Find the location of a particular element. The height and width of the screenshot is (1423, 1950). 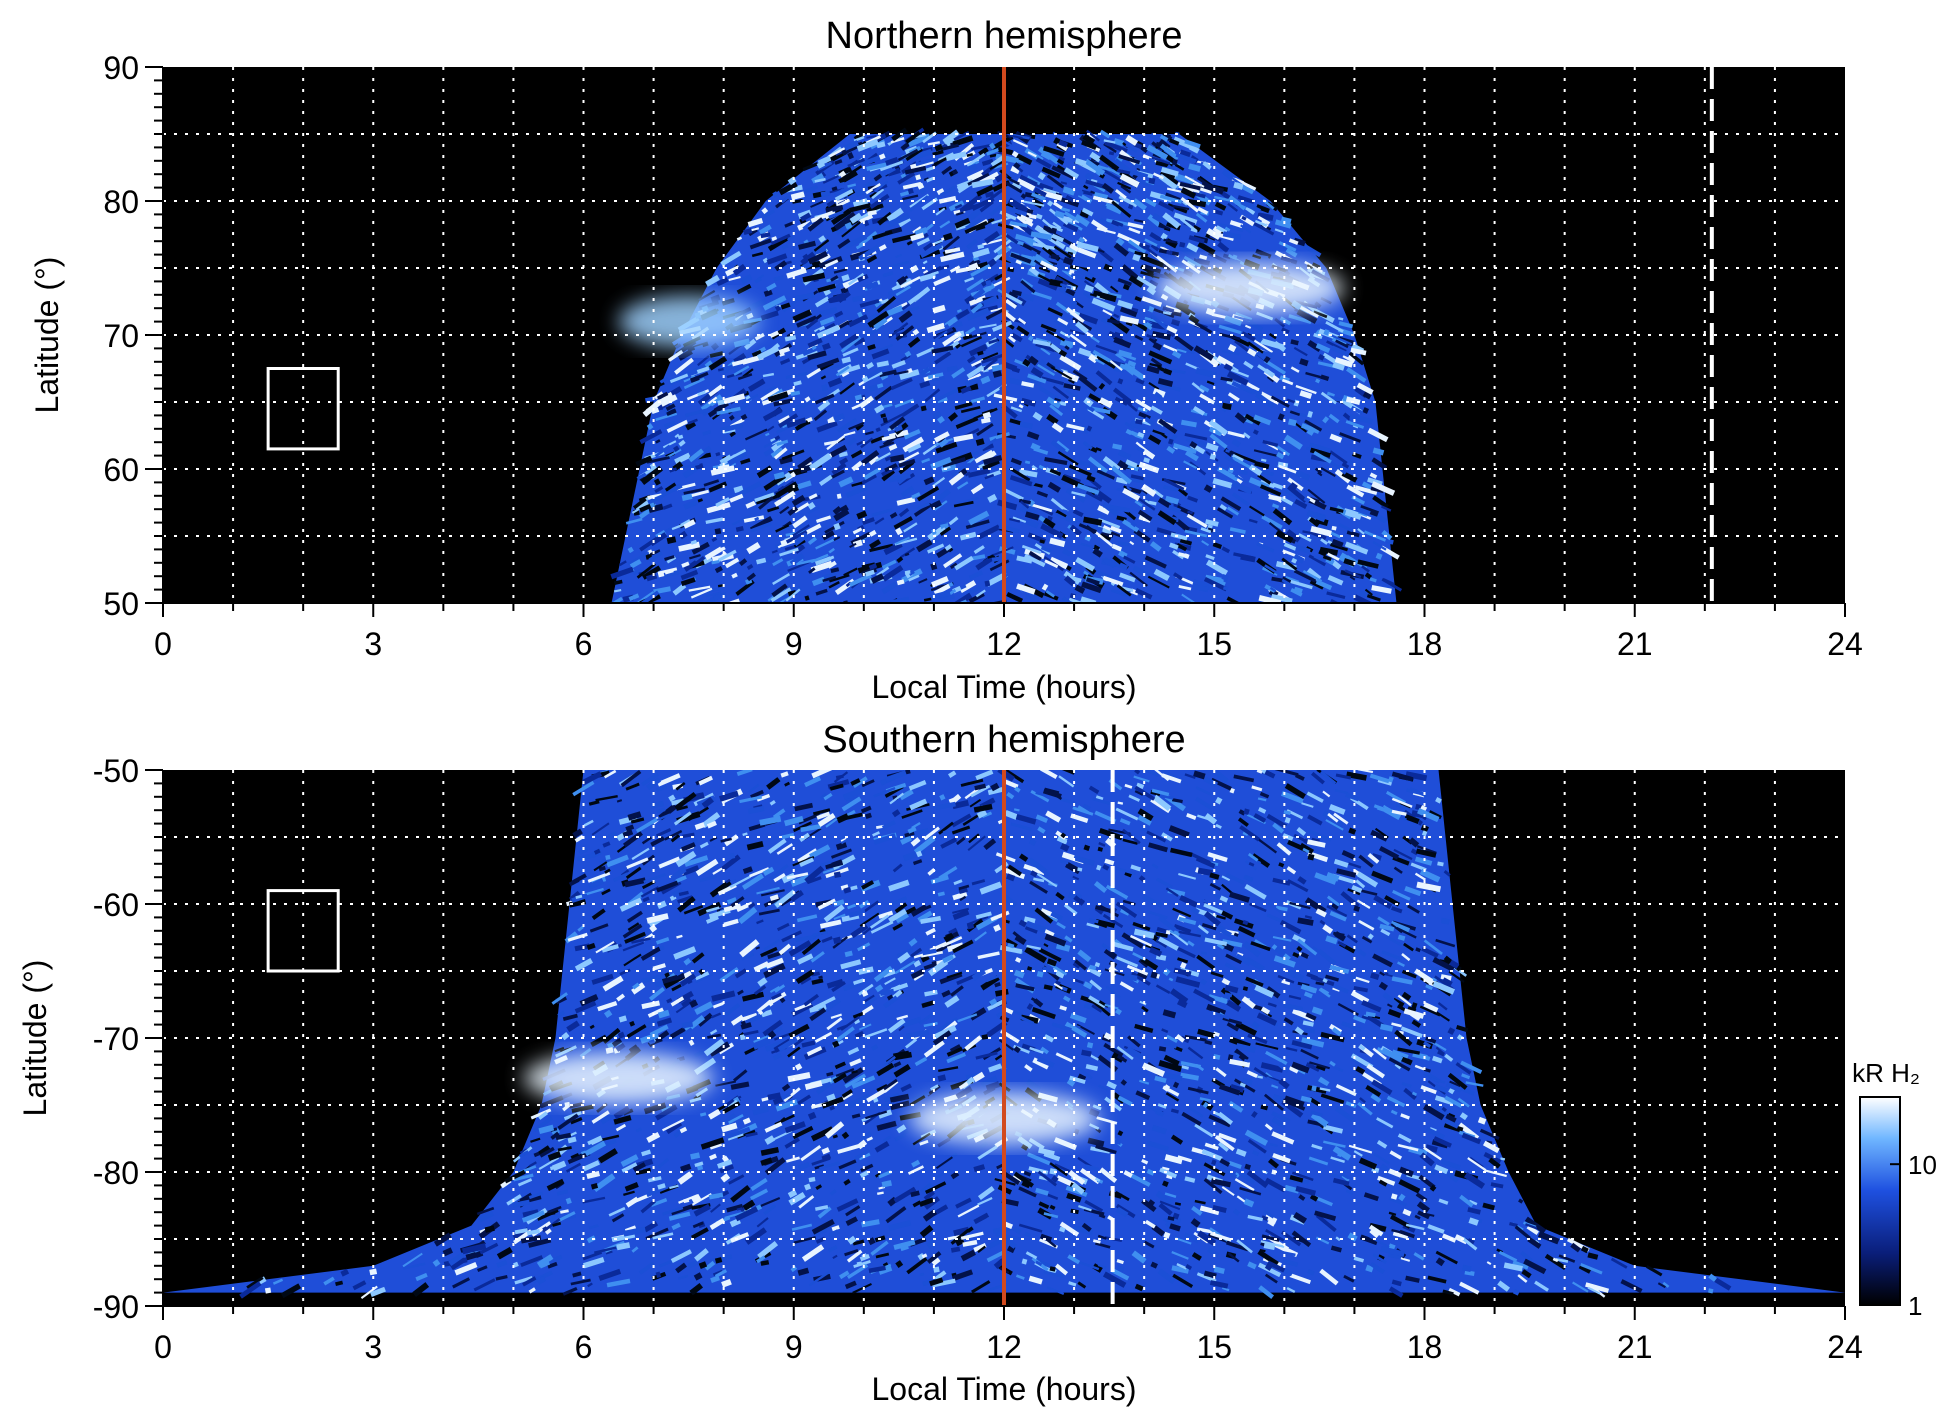

north-y-tick-label: 90 is located at coordinates (121, 68).